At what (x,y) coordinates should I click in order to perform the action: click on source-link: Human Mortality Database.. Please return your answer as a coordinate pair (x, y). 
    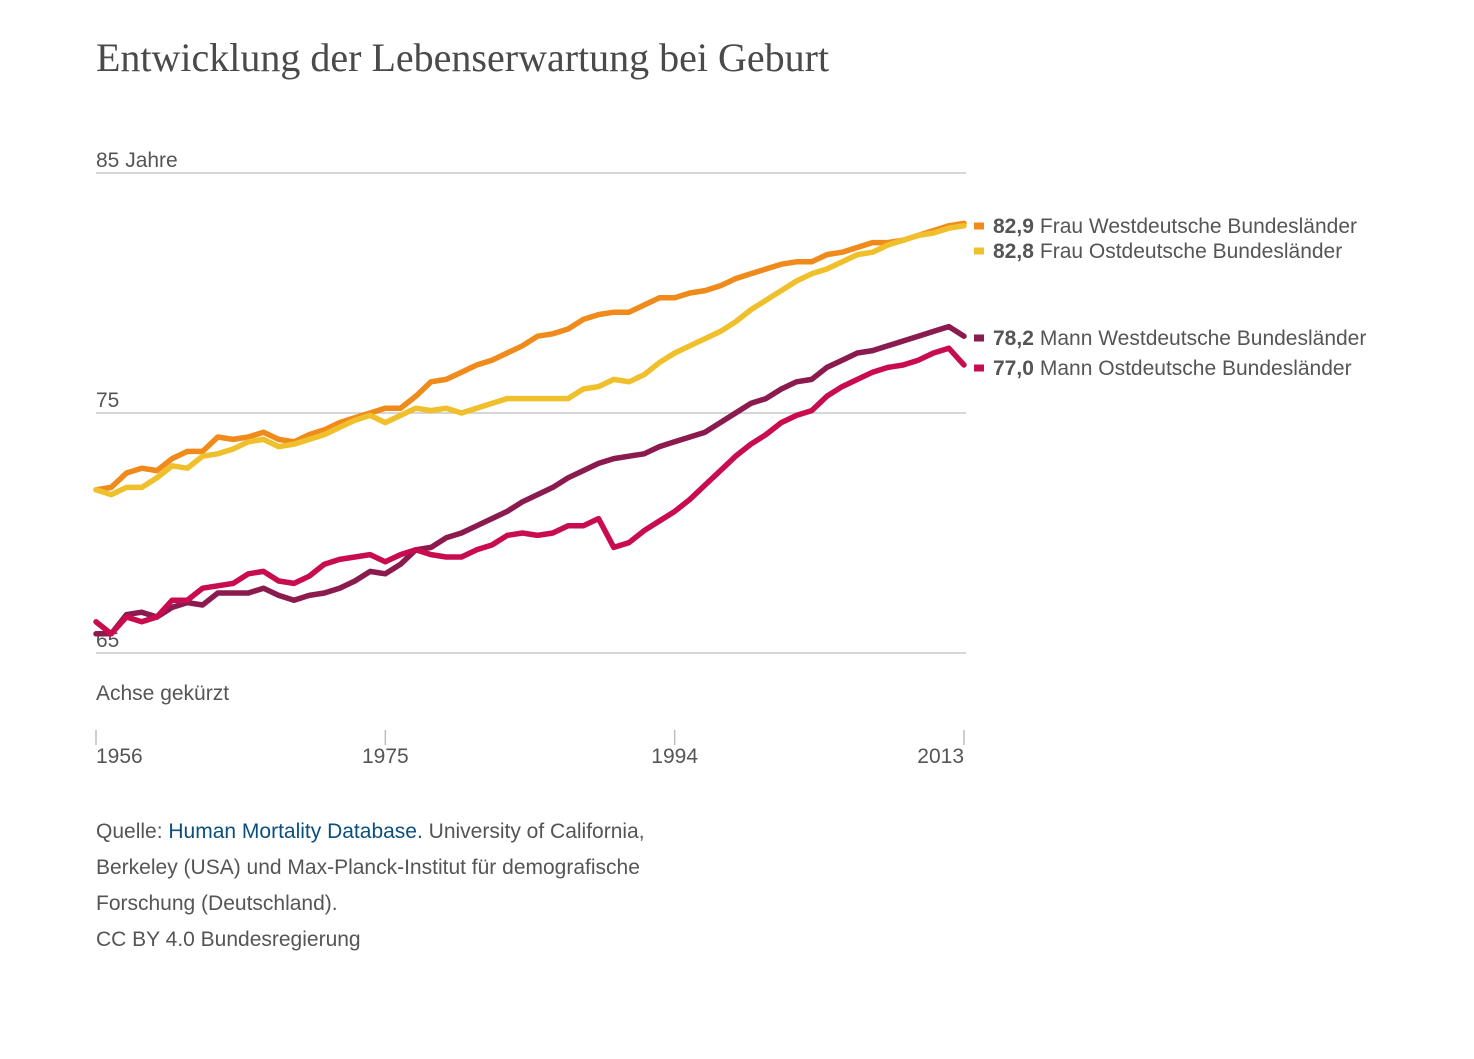
    Looking at the image, I should click on (295, 831).